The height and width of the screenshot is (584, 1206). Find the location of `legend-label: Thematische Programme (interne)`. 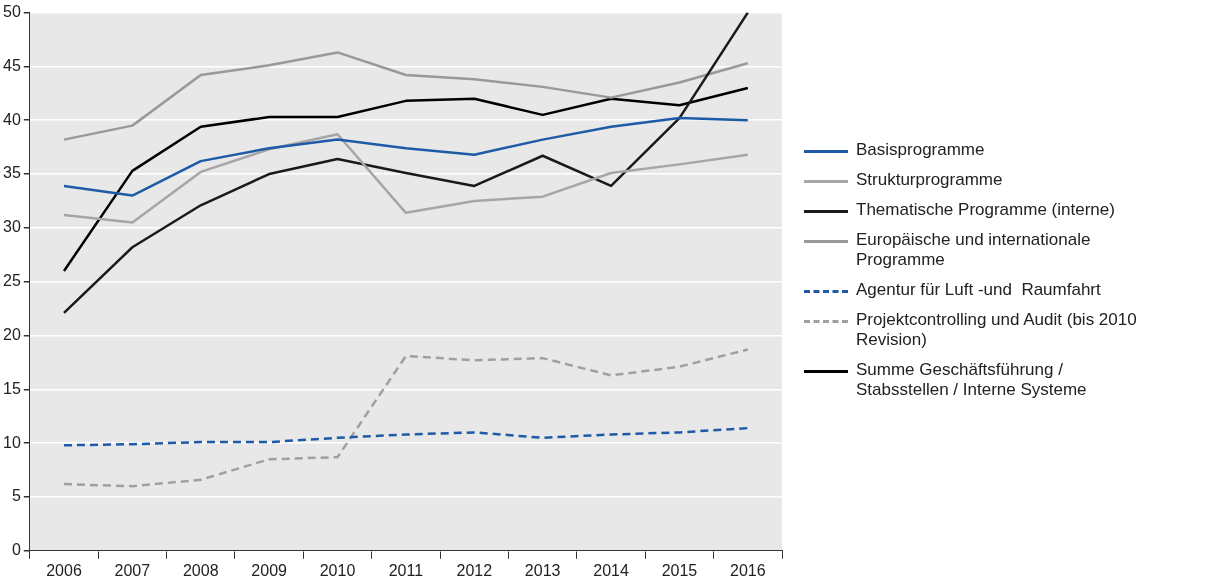

legend-label: Thematische Programme (interne) is located at coordinates (986, 210).